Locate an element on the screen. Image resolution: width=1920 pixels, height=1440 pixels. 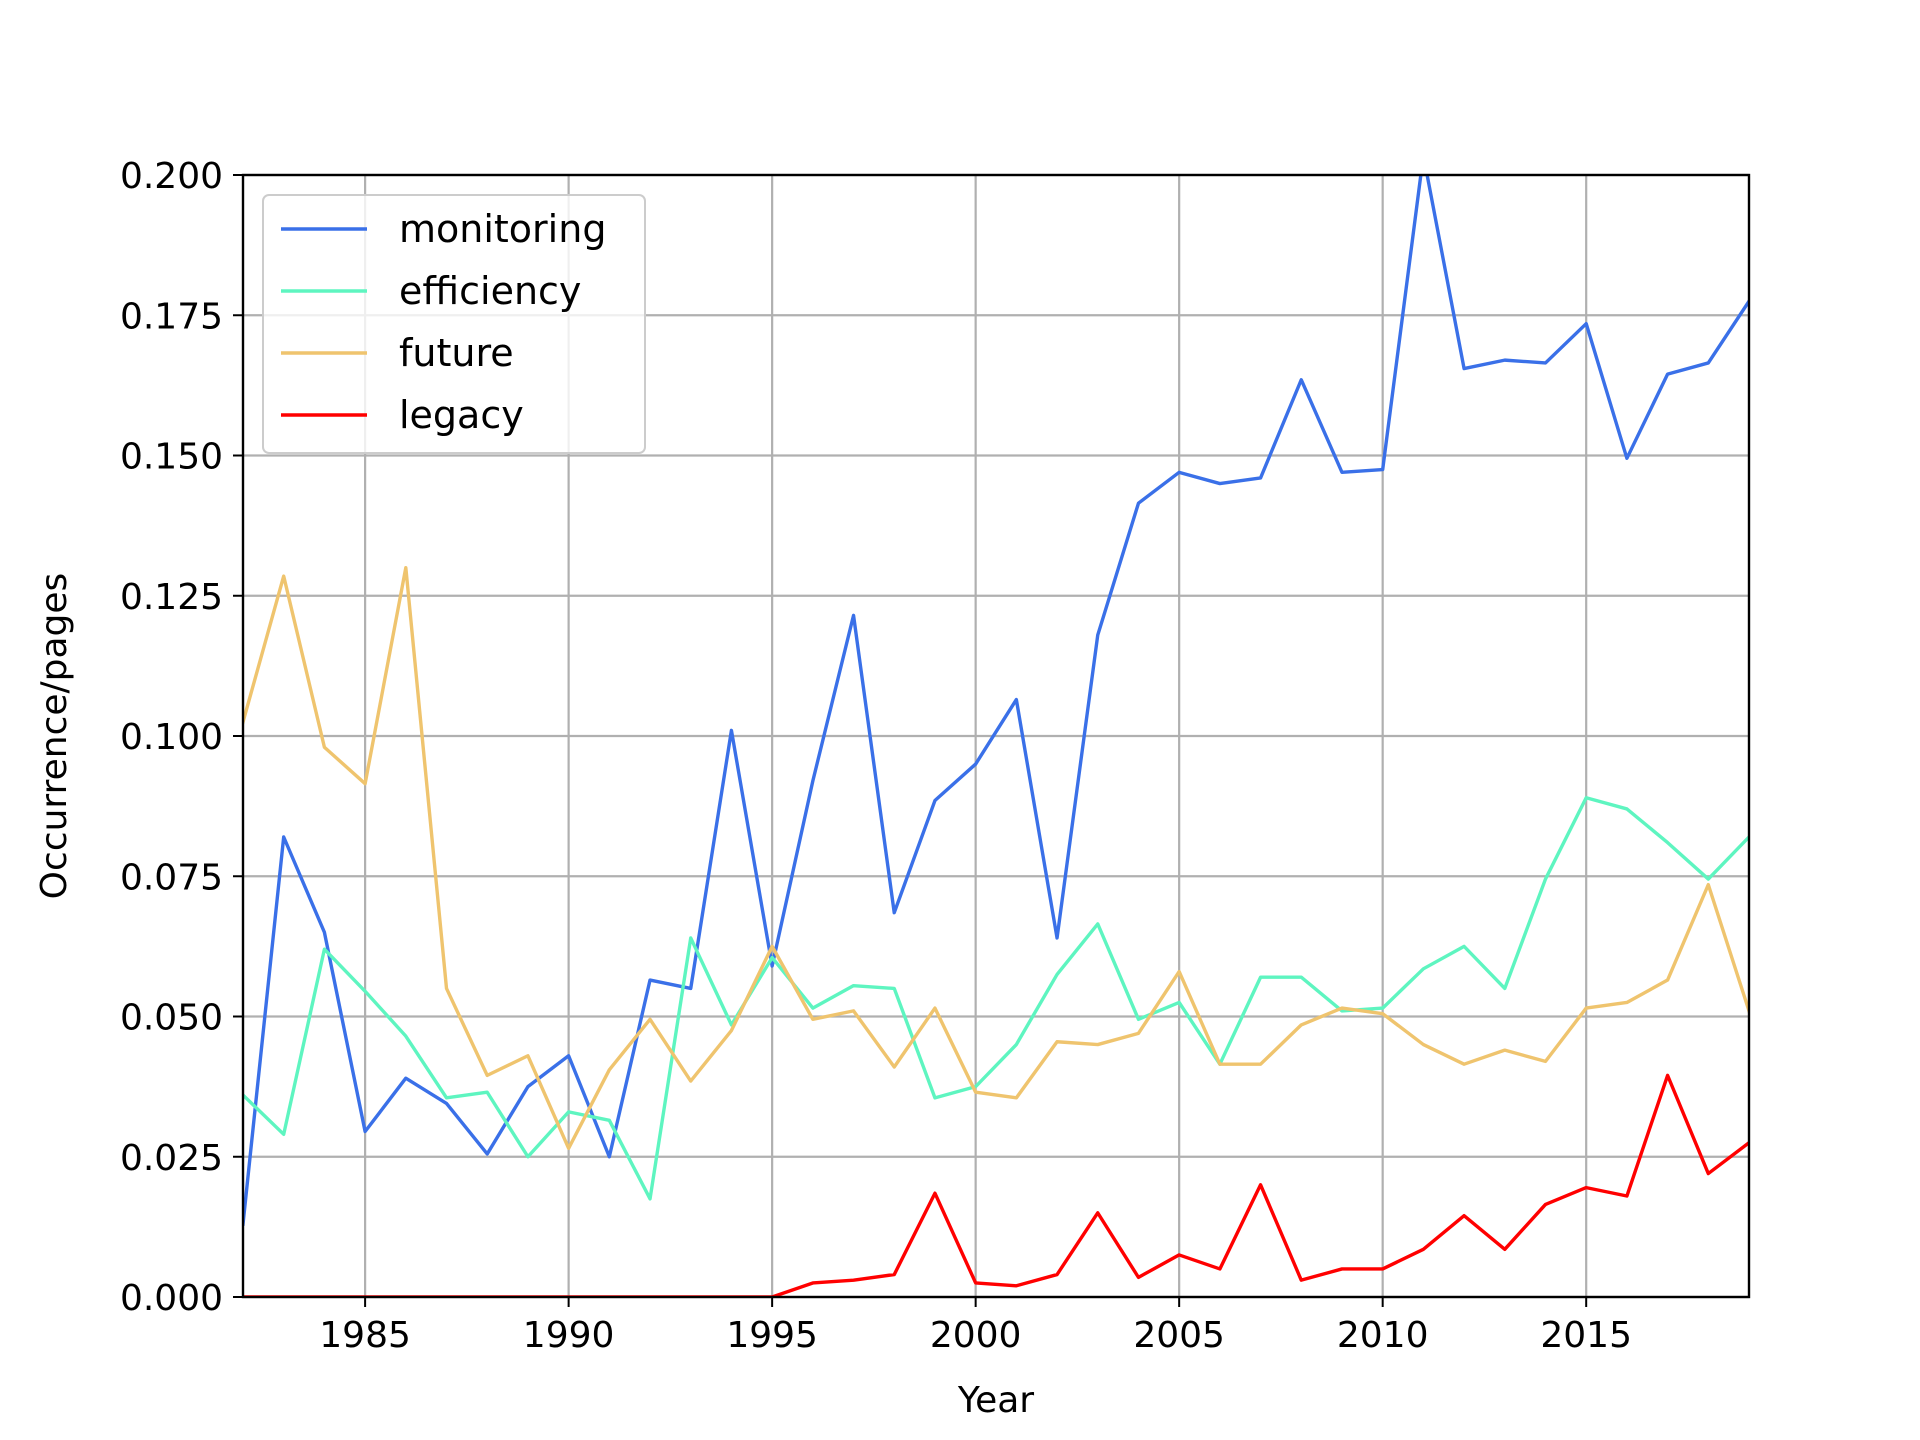
x-axis-title: Year is located at coordinates (995, 1400).